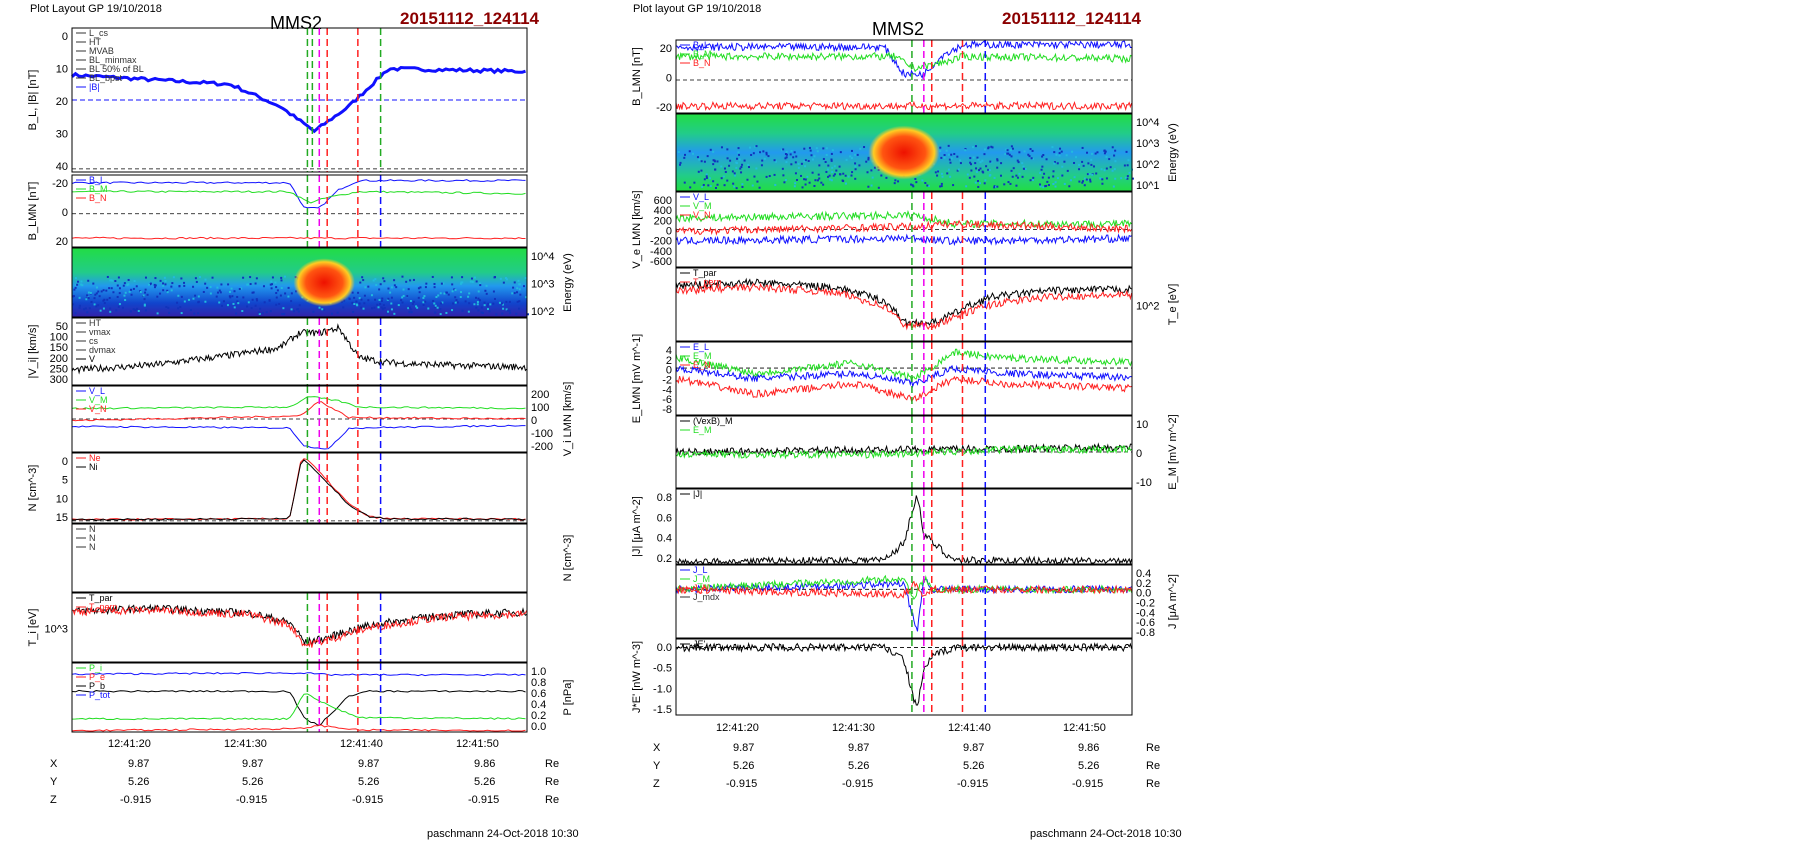 Image resolution: width=1804 pixels, height=841 pixels. Describe the element at coordinates (903, 240) in the screenshot. I see `series-line` at that location.